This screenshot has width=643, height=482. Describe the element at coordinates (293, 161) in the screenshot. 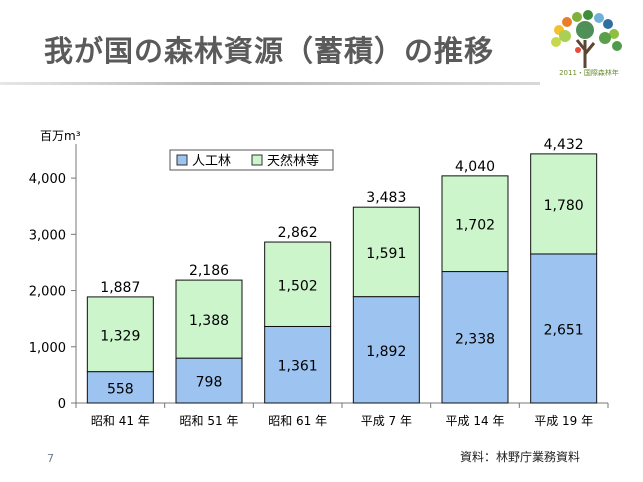

I see `legend-label-natural: 天然林等` at that location.